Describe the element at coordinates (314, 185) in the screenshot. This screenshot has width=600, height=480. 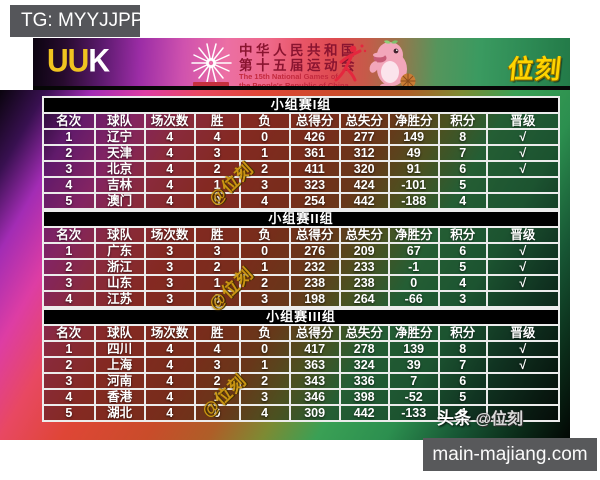
I see `data-cell: 323` at that location.